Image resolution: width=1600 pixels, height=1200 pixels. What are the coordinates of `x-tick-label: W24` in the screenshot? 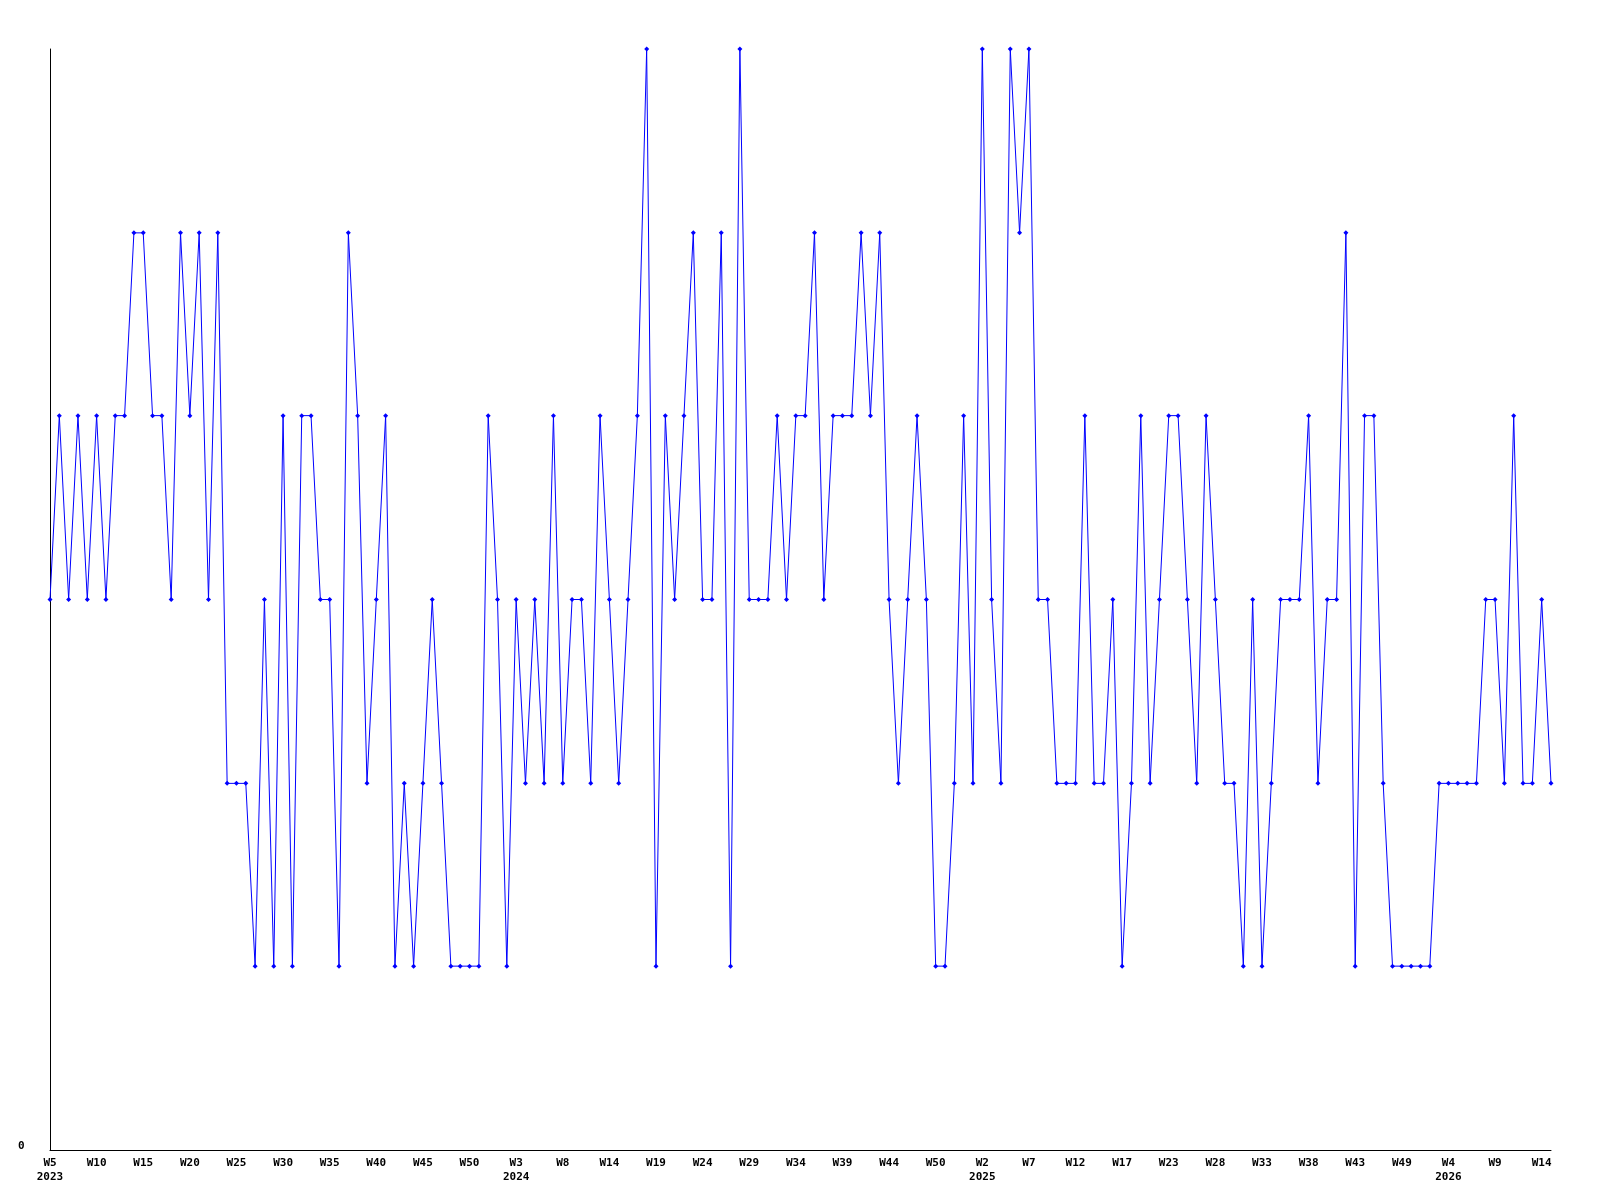 It's located at (702, 1162).